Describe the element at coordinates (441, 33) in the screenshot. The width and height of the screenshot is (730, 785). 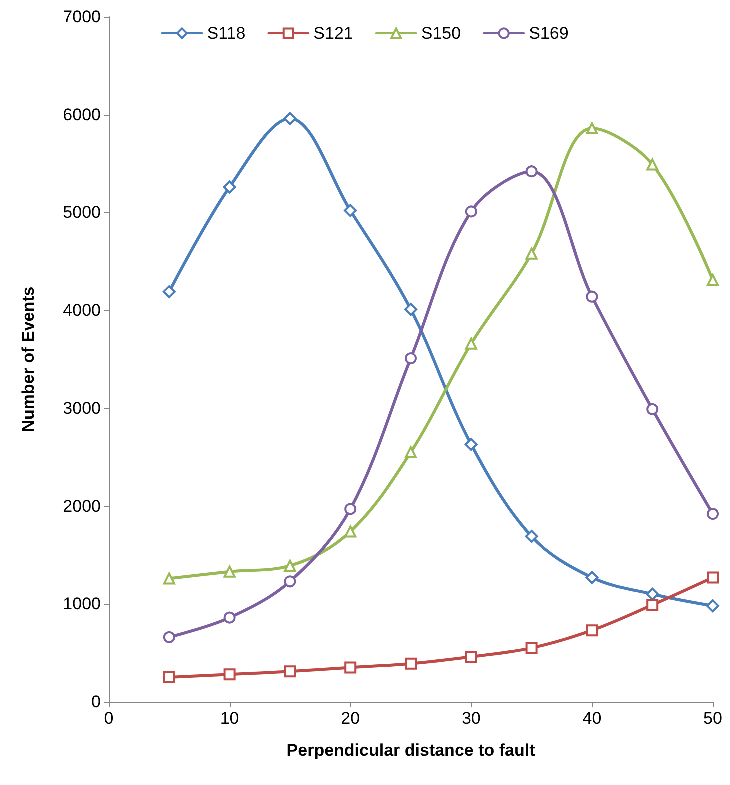
I see `legend-label: S150` at that location.